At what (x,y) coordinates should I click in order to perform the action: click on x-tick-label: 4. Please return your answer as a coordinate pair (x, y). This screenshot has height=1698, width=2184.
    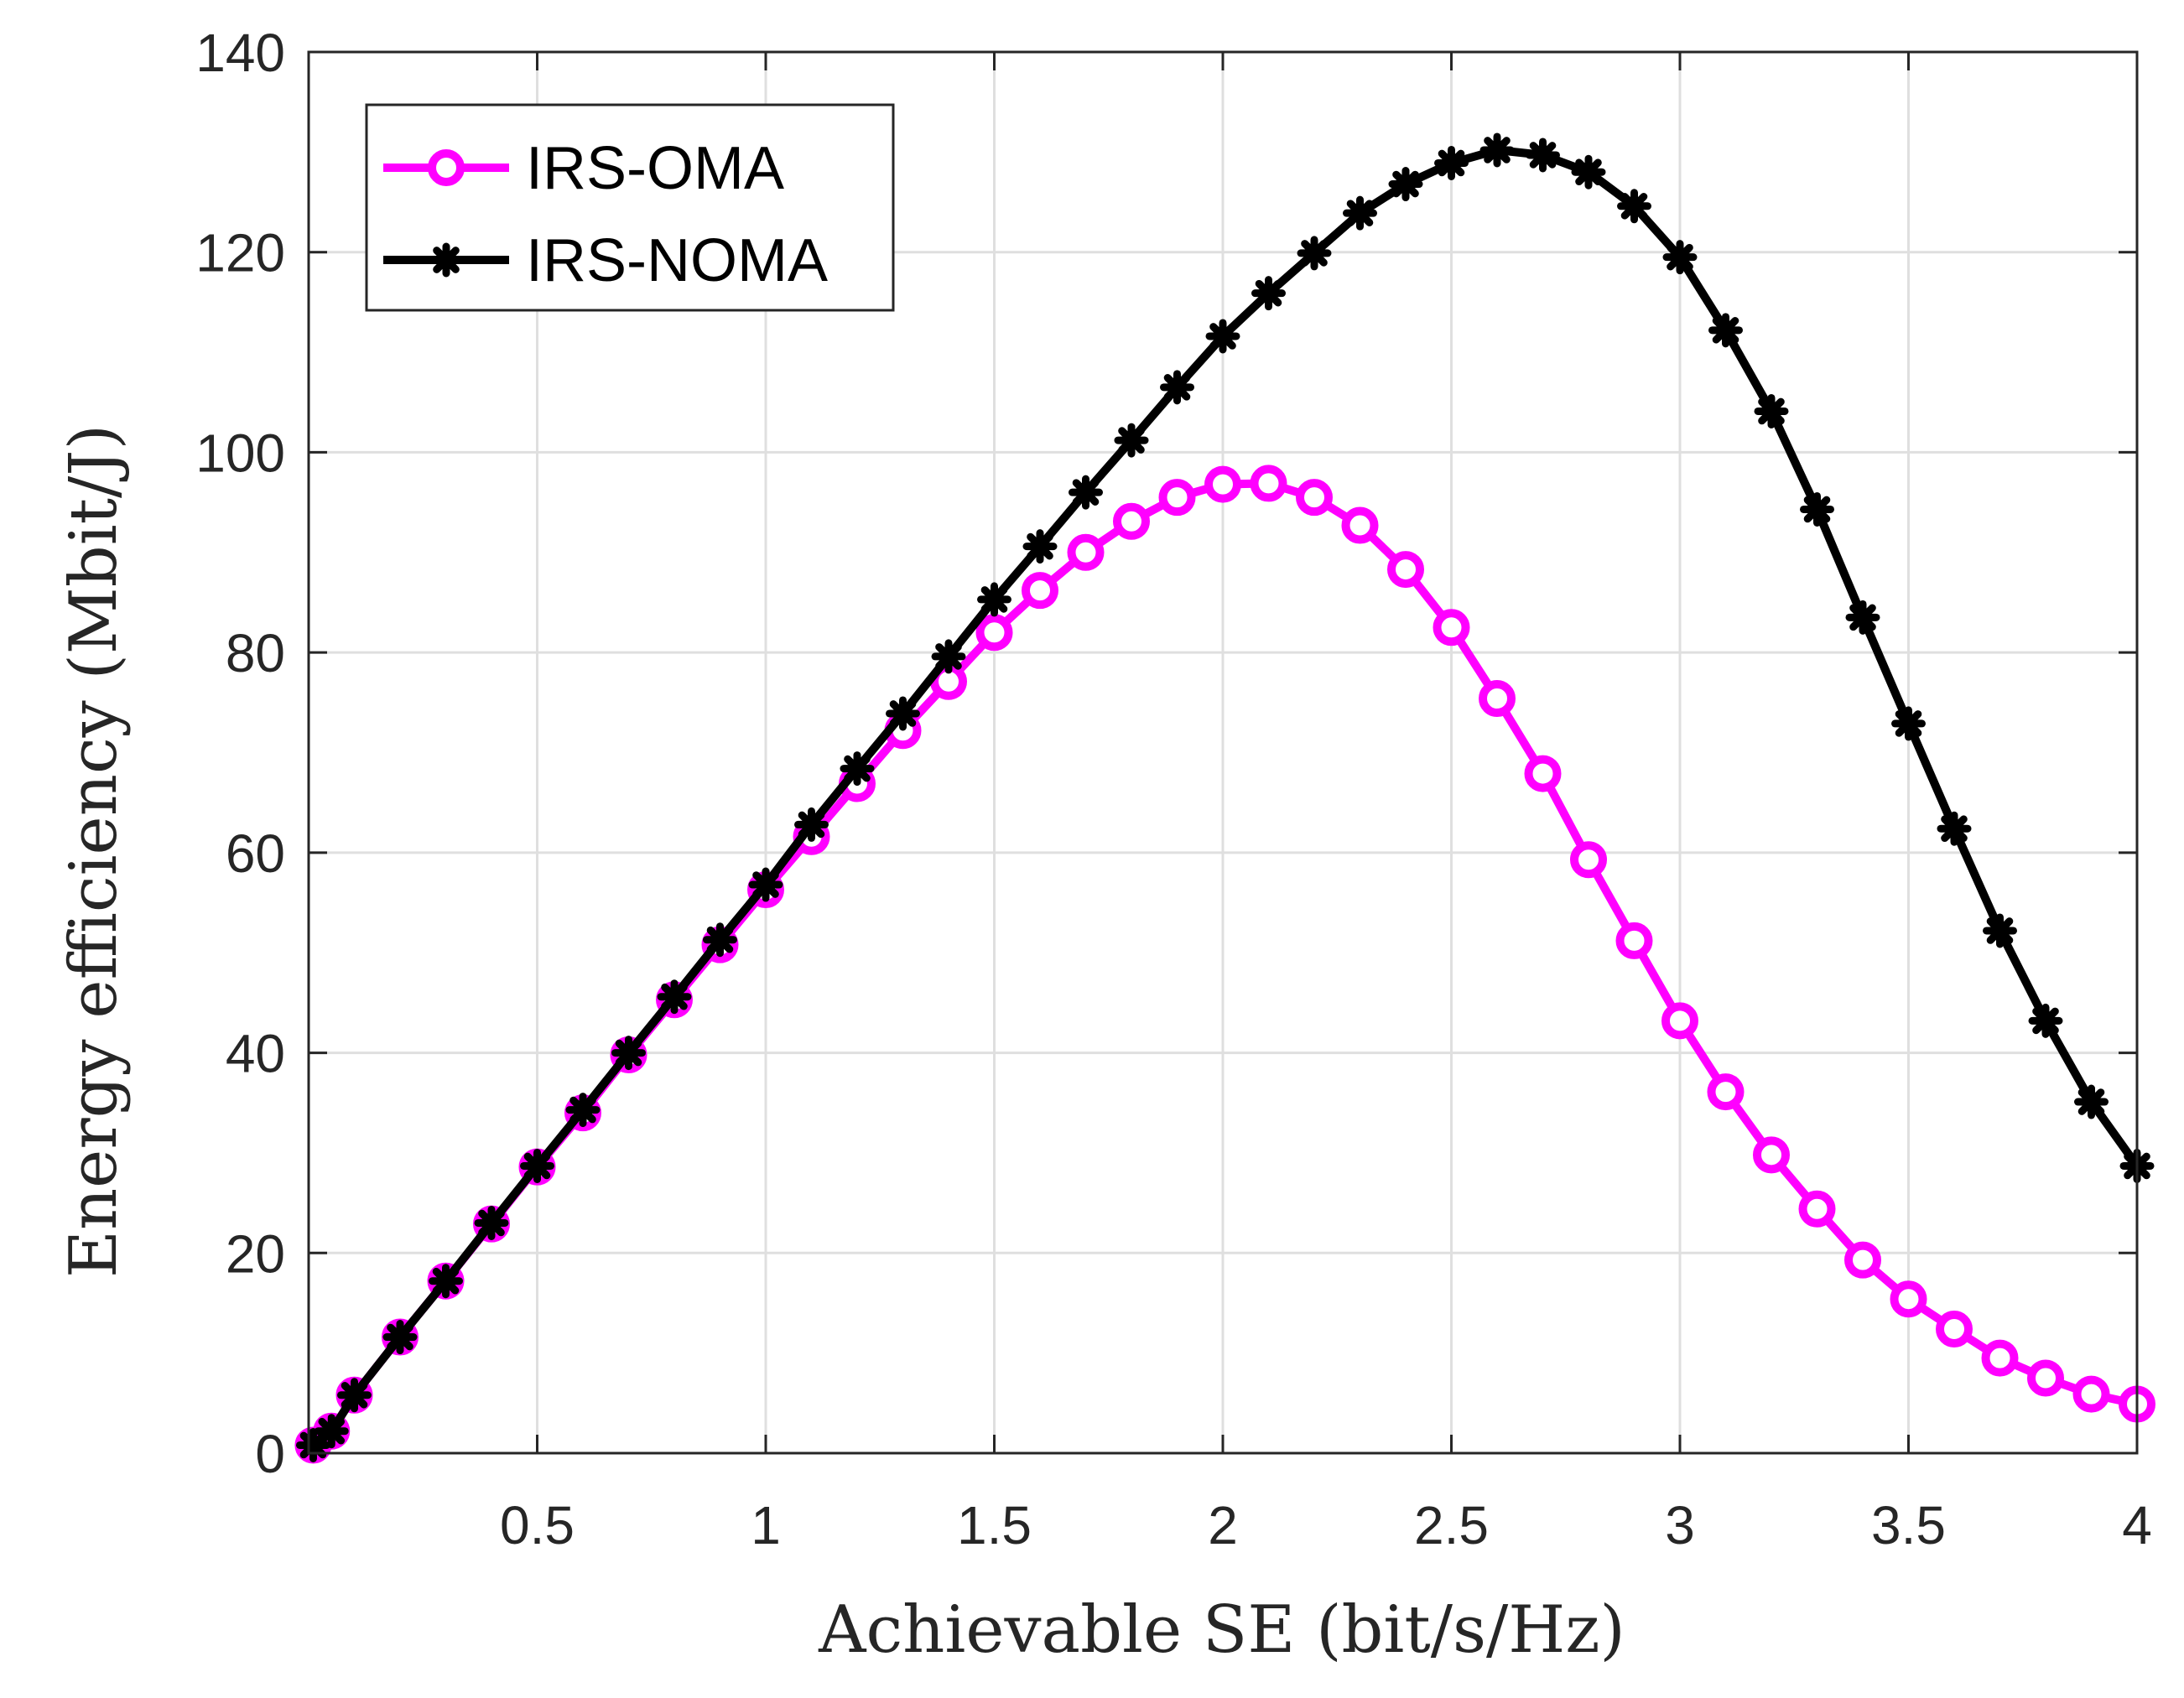
    Looking at the image, I should click on (2137, 1525).